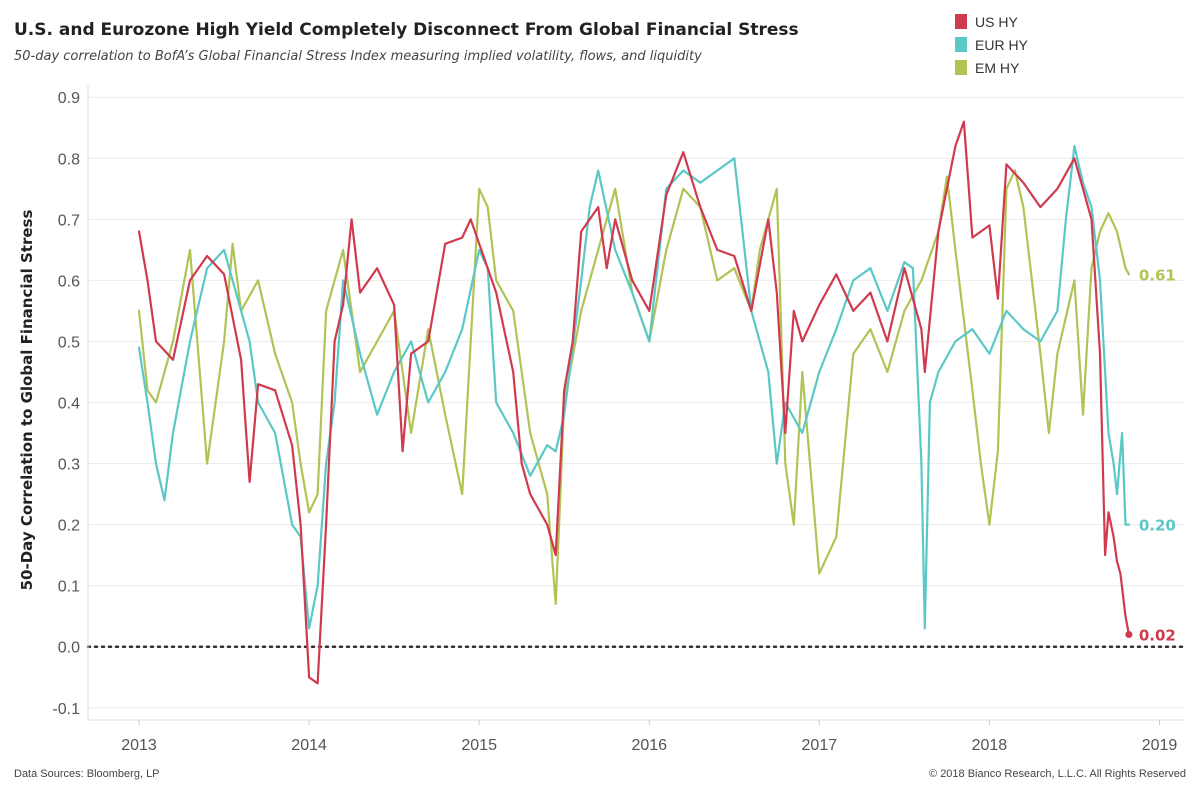 The width and height of the screenshot is (1200, 800). Describe the element at coordinates (479, 745) in the screenshot. I see `x-tick-label: 2015` at that location.